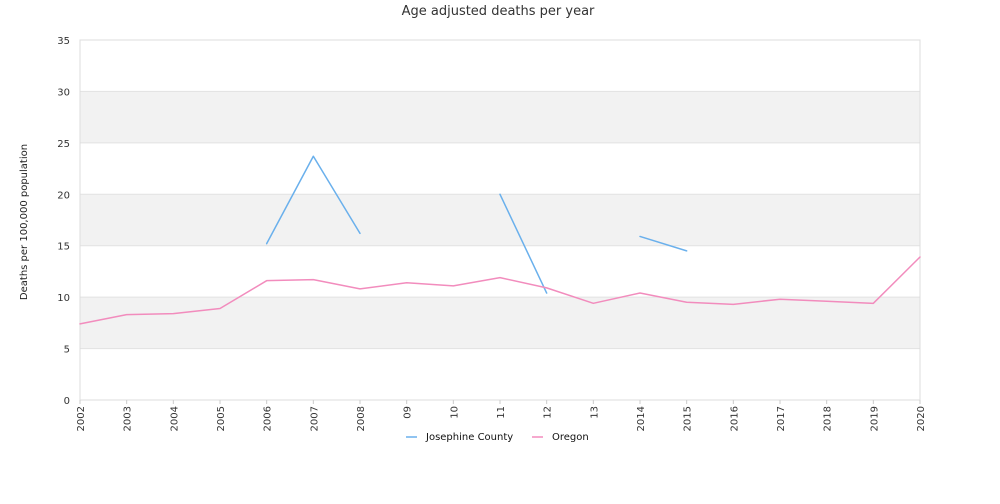 The image size is (1000, 504). Describe the element at coordinates (128, 418) in the screenshot. I see `x-tick-label: 2003` at that location.